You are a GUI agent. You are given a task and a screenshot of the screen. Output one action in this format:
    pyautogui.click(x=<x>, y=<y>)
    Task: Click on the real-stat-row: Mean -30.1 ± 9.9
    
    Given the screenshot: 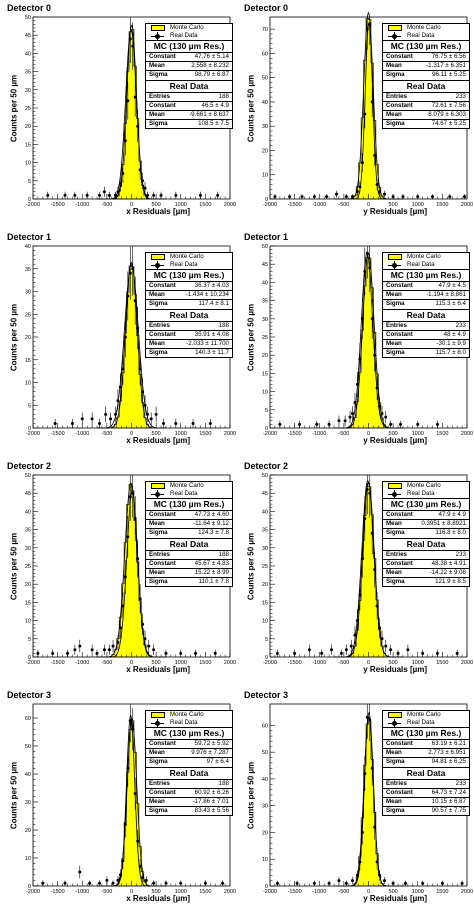 What is the action you would take?
    pyautogui.click(x=426, y=343)
    